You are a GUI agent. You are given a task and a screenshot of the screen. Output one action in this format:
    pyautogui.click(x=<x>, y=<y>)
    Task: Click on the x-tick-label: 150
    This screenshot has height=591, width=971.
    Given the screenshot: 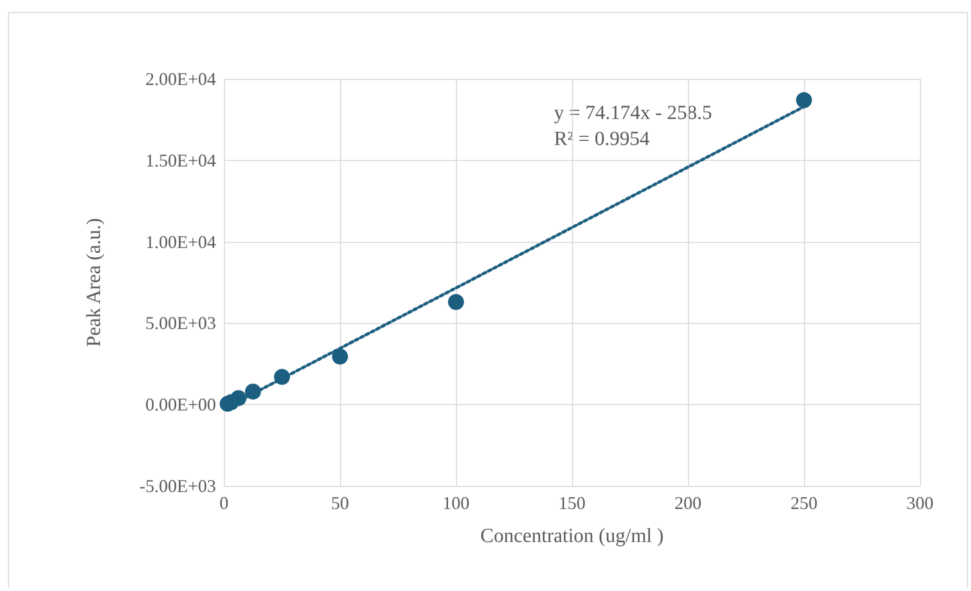 What is the action you would take?
    pyautogui.click(x=572, y=503)
    